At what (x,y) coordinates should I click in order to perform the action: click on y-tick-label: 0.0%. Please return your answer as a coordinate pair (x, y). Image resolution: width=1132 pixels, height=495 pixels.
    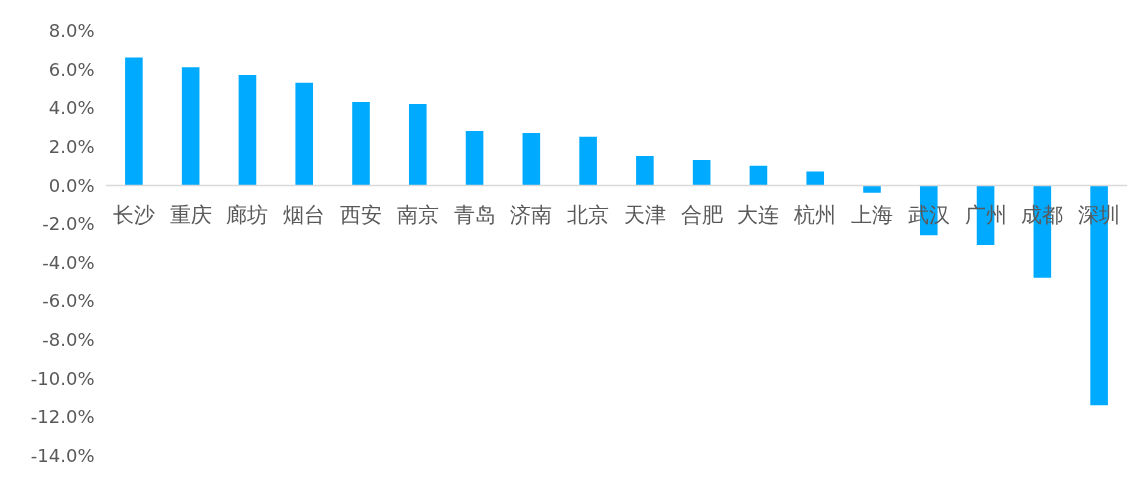
    Looking at the image, I should click on (71, 185).